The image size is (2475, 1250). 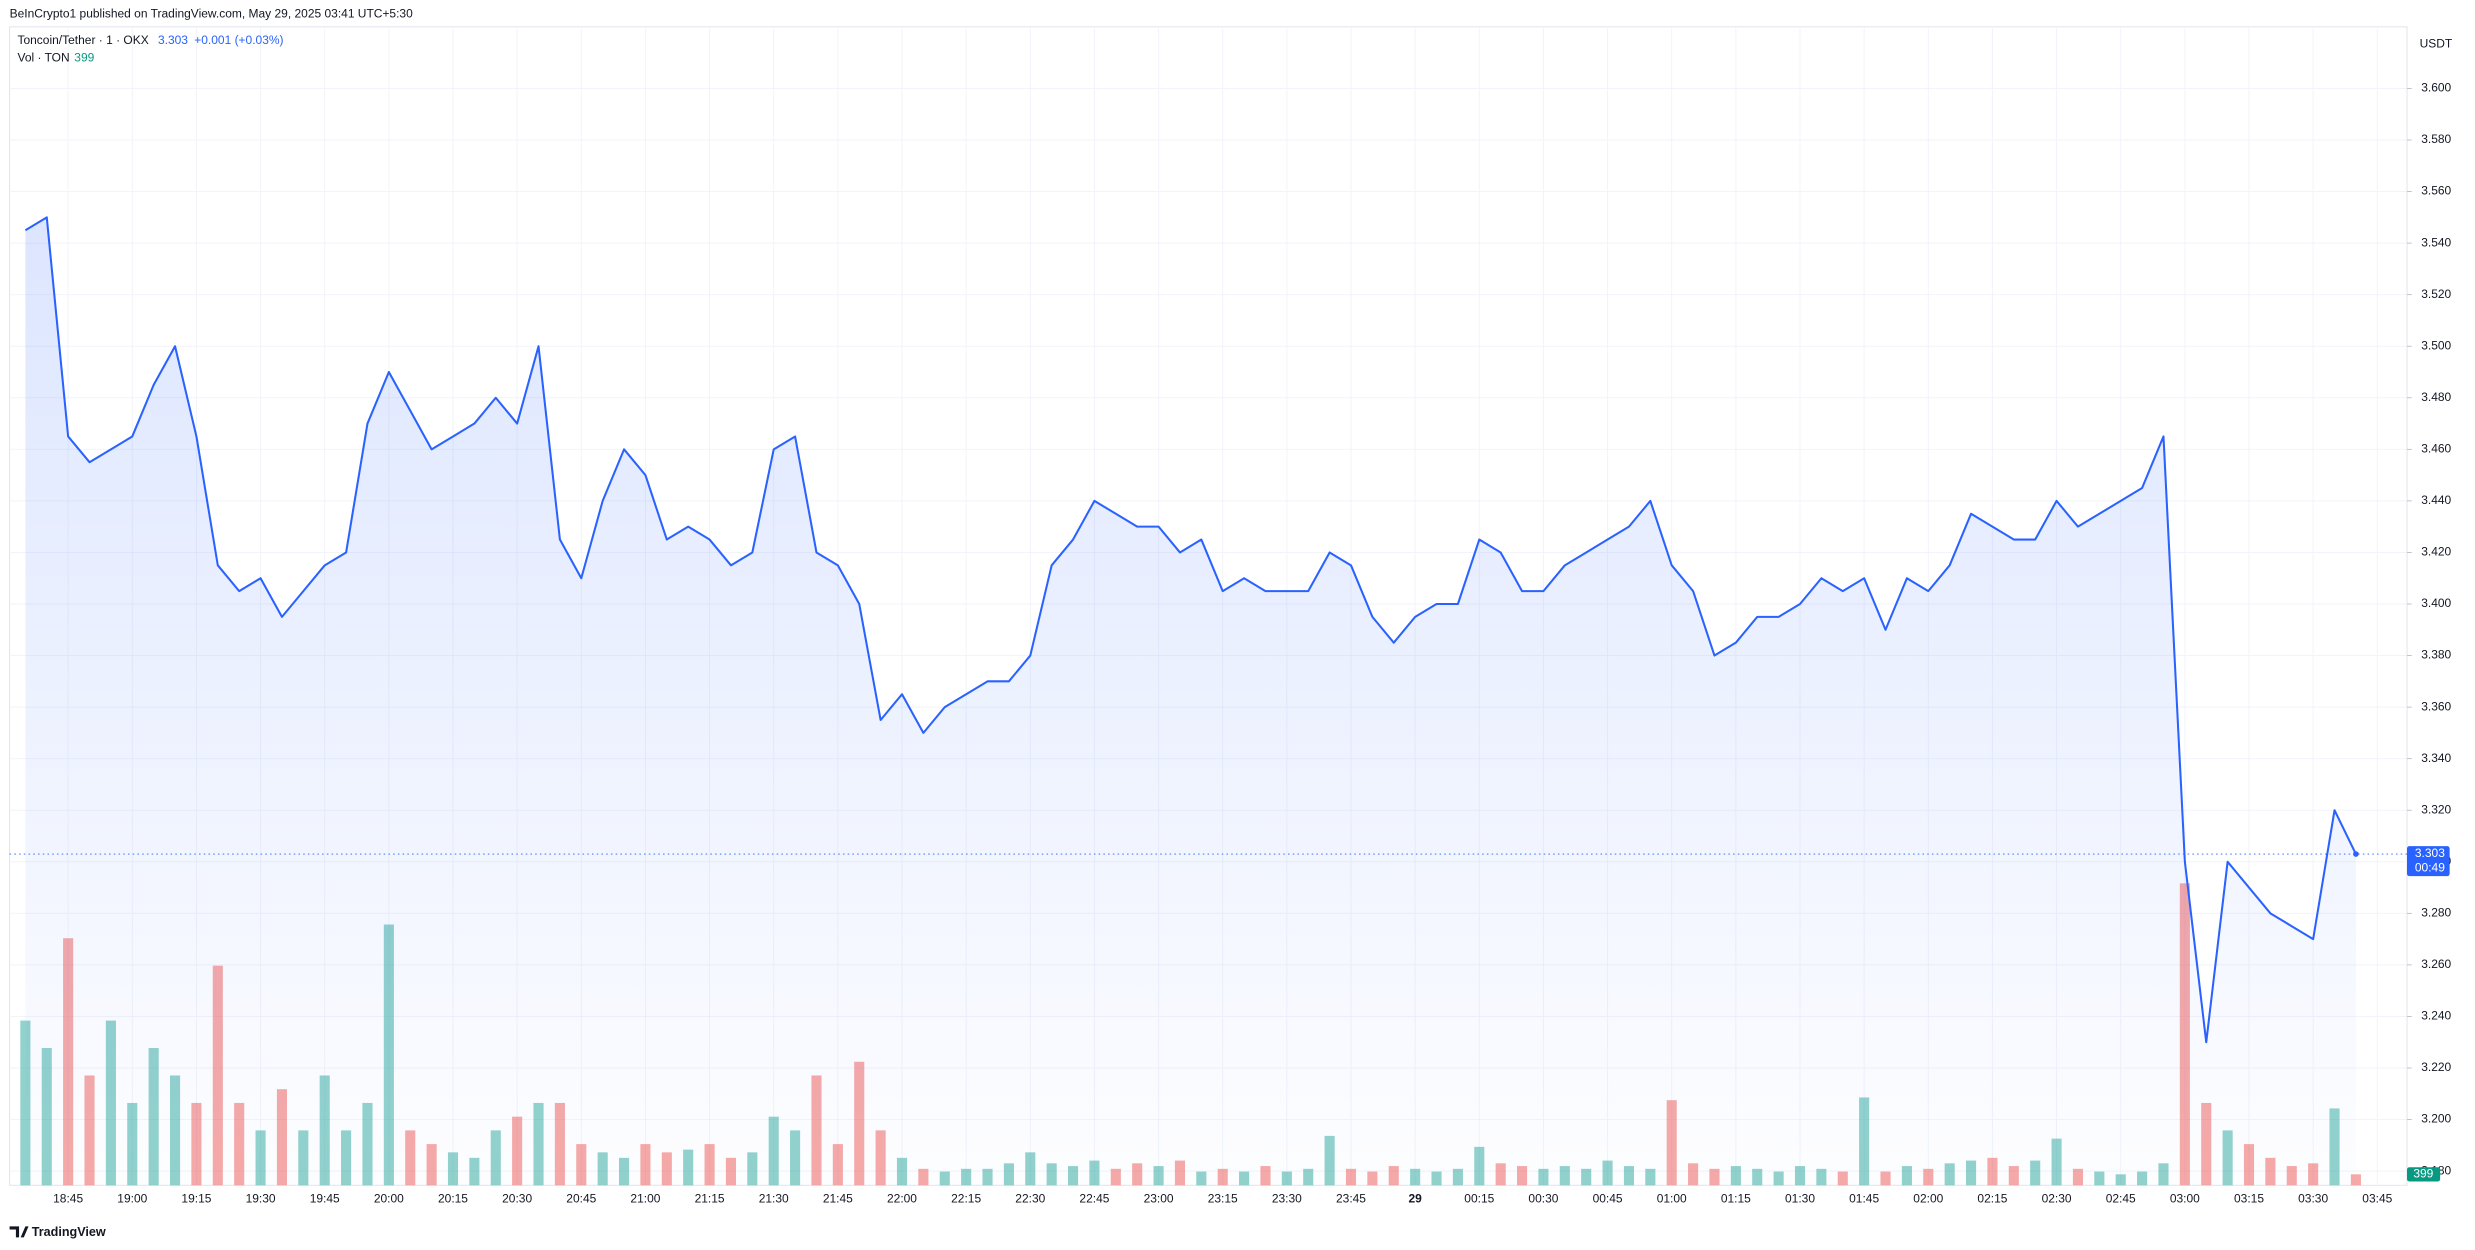 I want to click on x-tick-label: 21:15, so click(x=710, y=1199).